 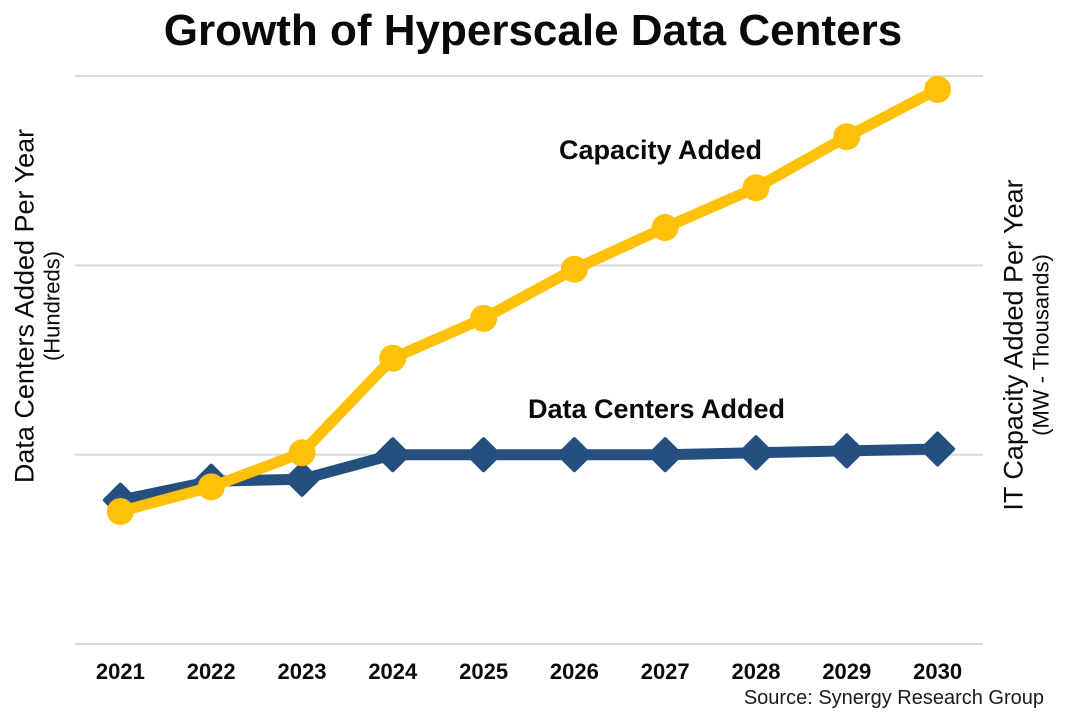 What do you see at coordinates (302, 671) in the screenshot?
I see `x-axis-label-2023: 2023` at bounding box center [302, 671].